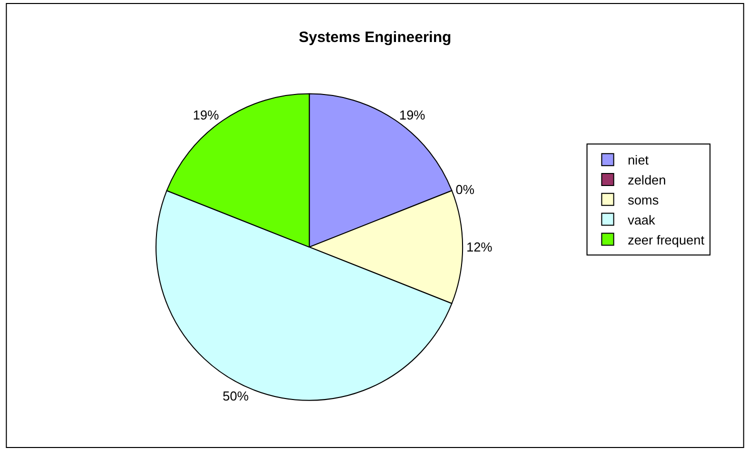 The height and width of the screenshot is (451, 750). Describe the element at coordinates (236, 396) in the screenshot. I see `data-label: 50%` at that location.